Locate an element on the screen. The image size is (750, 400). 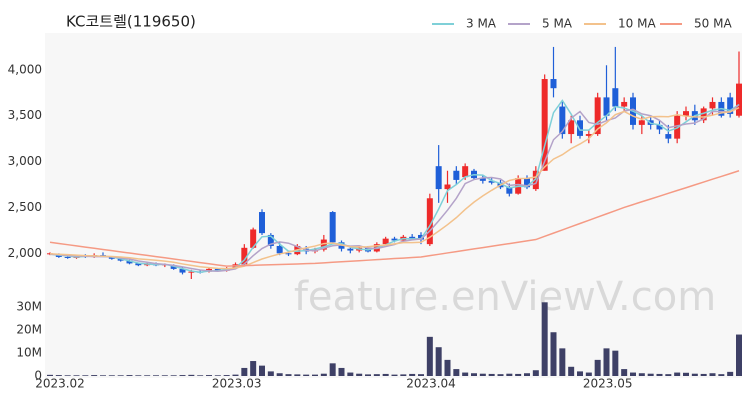
y-tick-label: 10M is located at coordinates (29, 352).